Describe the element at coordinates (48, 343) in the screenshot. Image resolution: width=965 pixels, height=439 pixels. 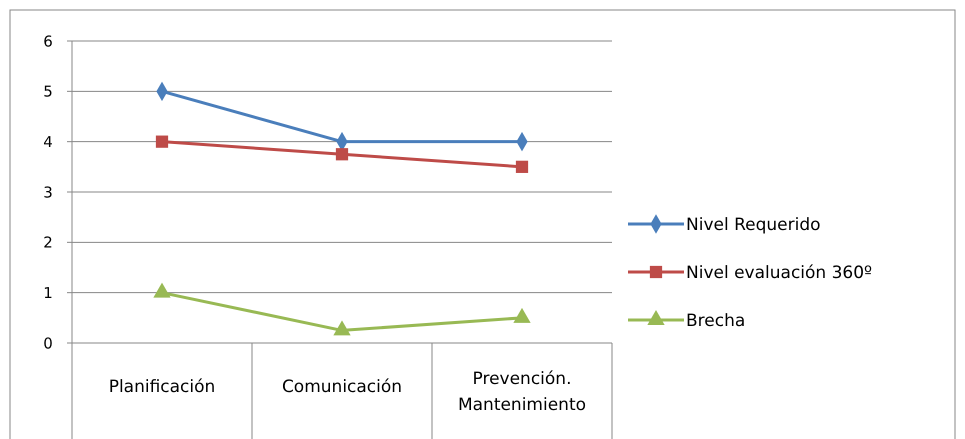
I see `y-tick-label: 0` at that location.